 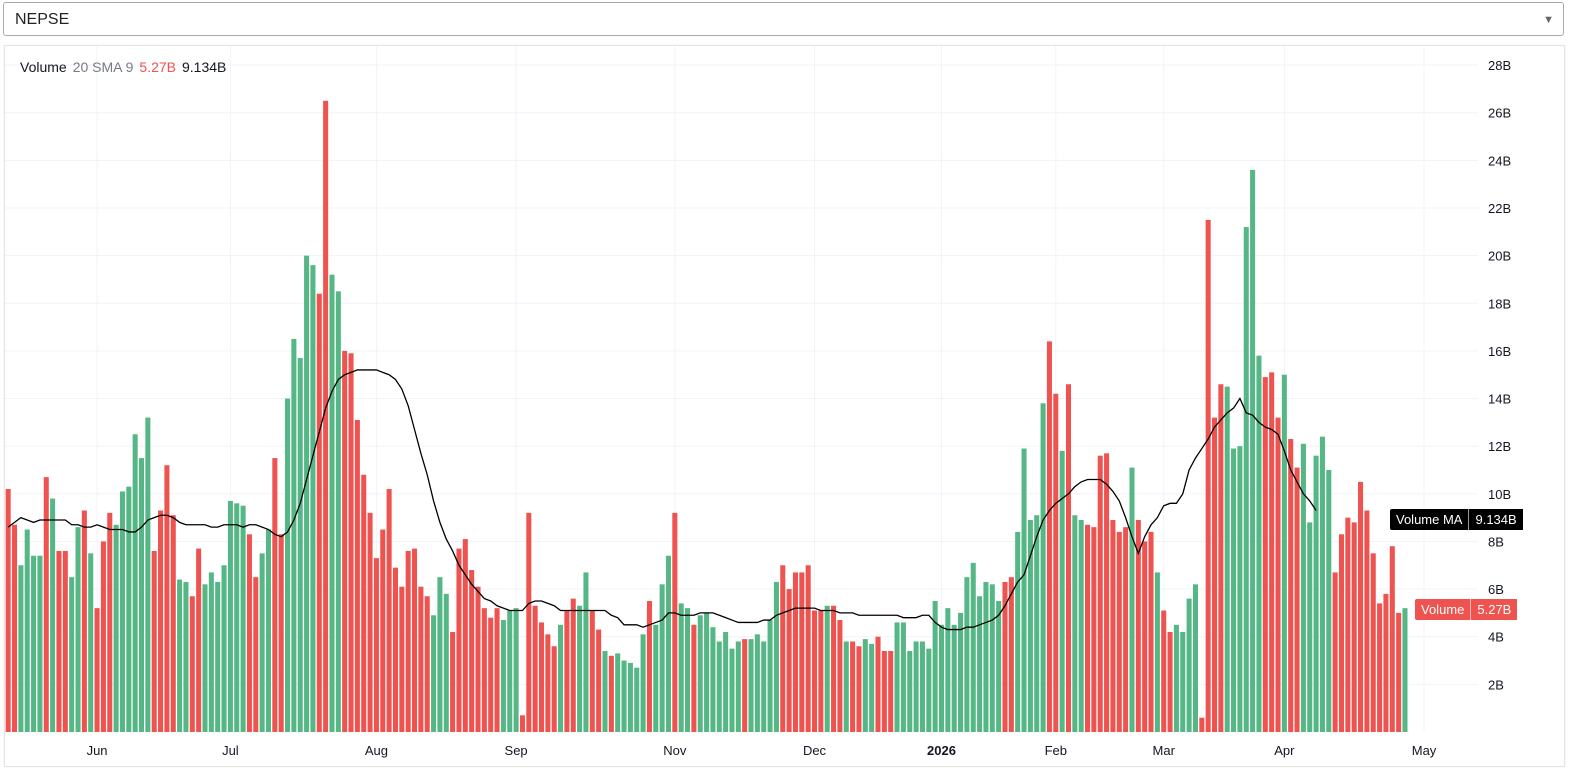 I want to click on chart-legend: Volume 20 SMA 9 5.27B 9.134B, so click(x=126, y=67).